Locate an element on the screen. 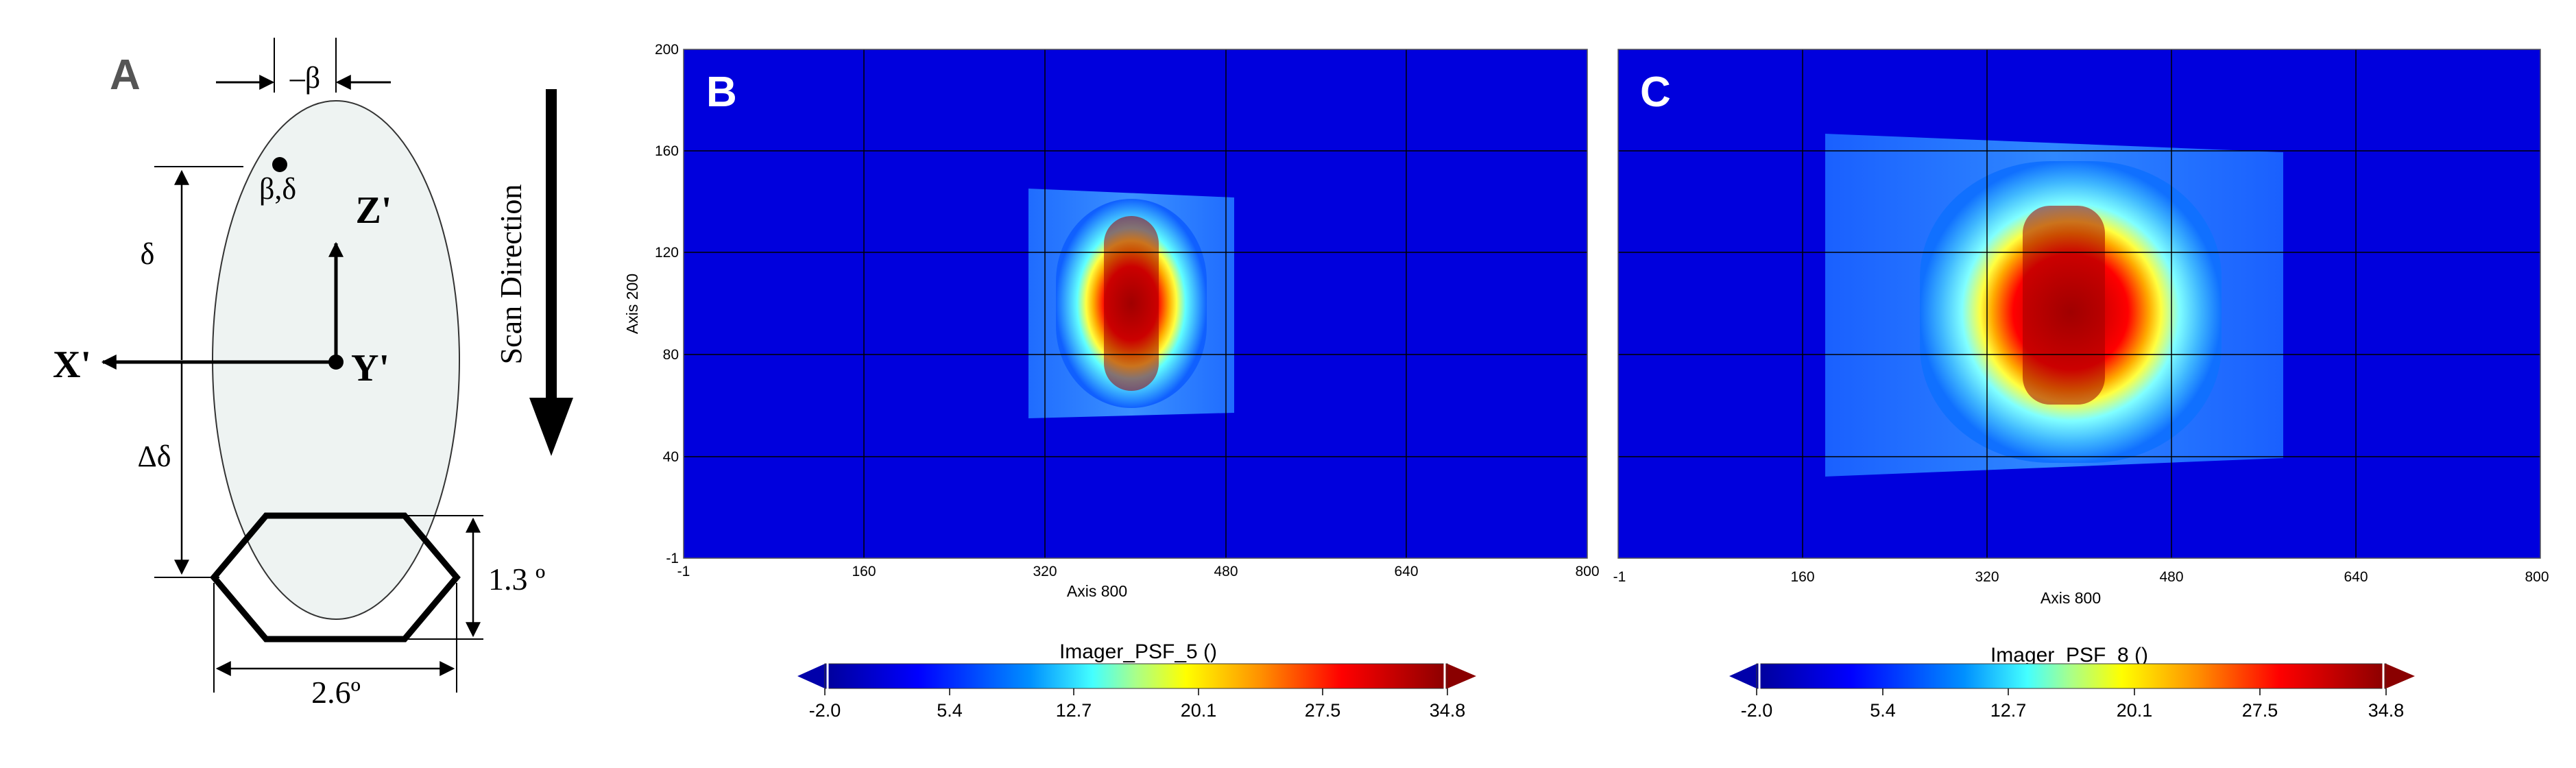  panel-b-colorbar-max-arrow is located at coordinates (1461, 676).